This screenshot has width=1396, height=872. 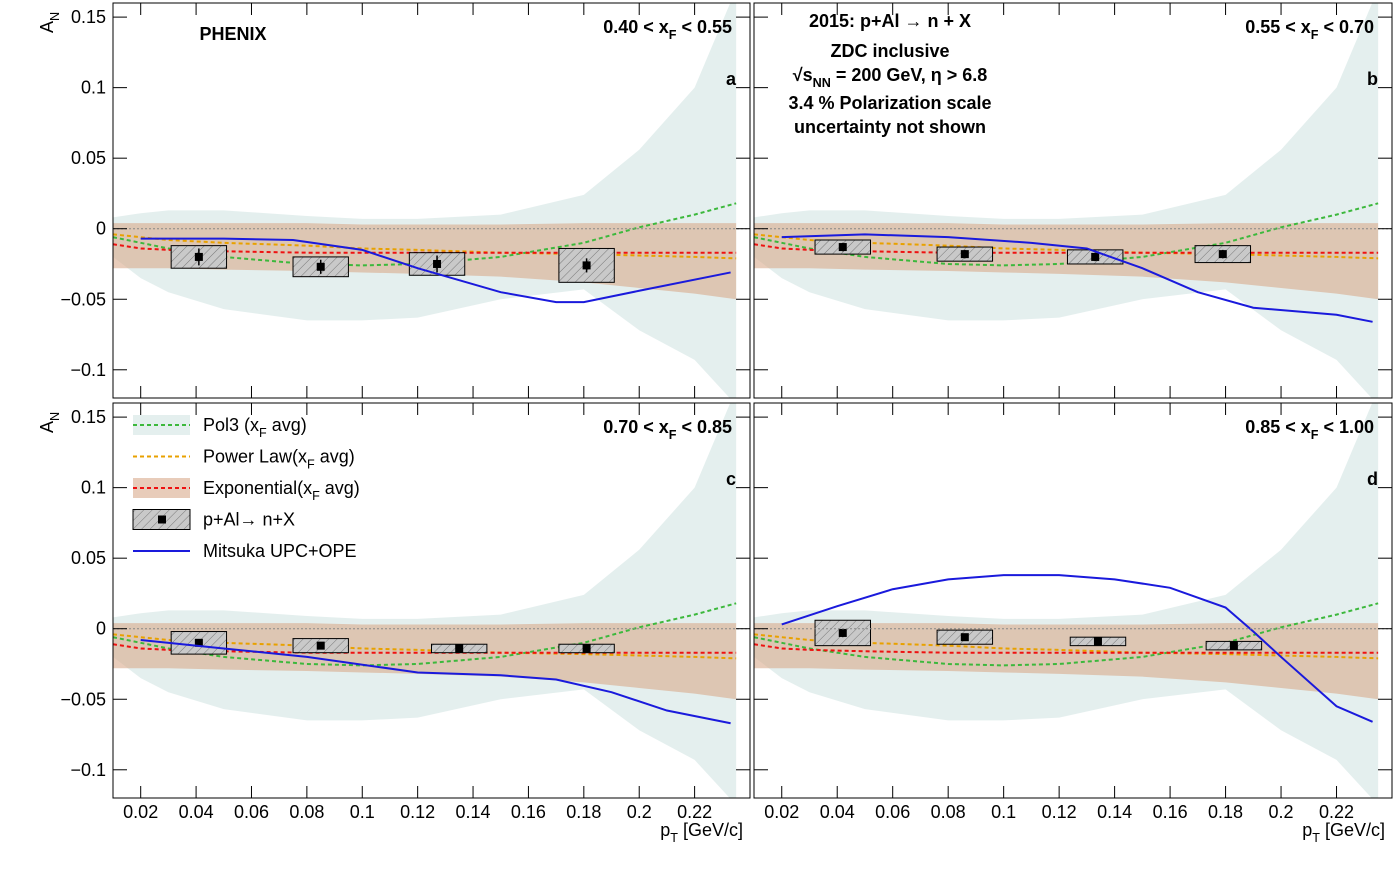 I want to click on range-label: 0.40 < xF < 0.55, so click(x=667, y=29).